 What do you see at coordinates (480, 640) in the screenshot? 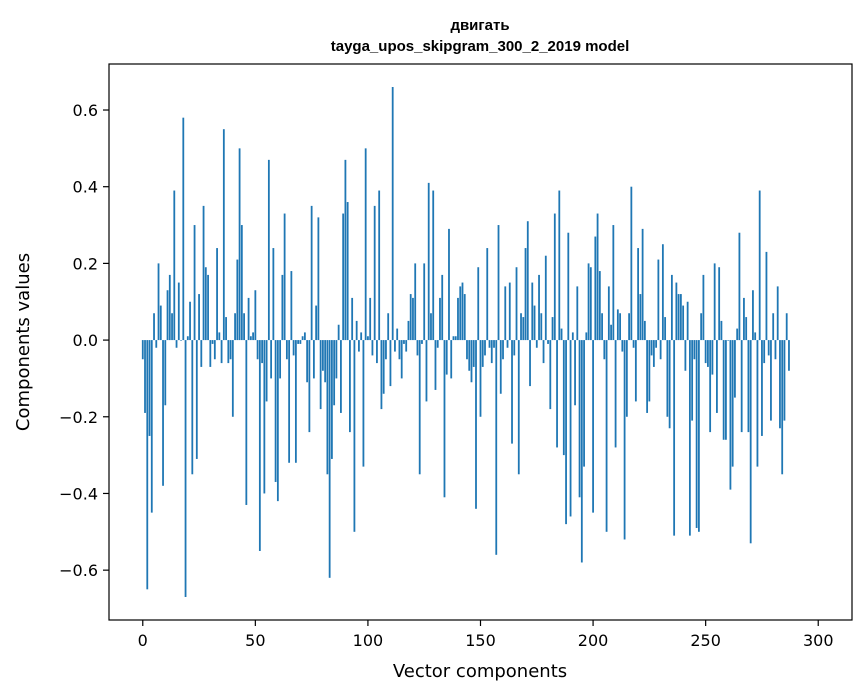
I see `x-tick-label: 150` at bounding box center [480, 640].